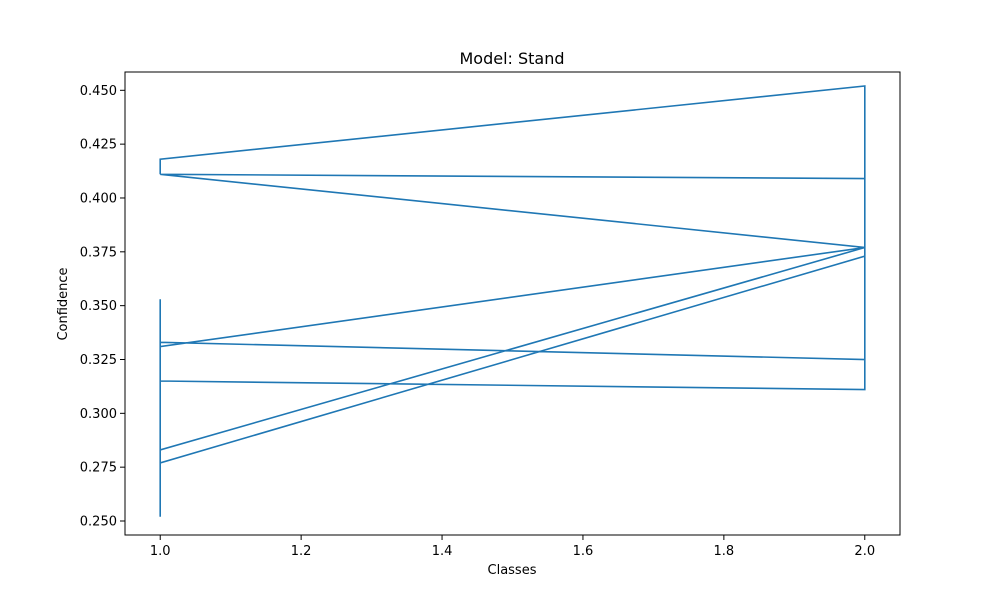  I want to click on y-tick-label: 0.425, so click(98, 145).